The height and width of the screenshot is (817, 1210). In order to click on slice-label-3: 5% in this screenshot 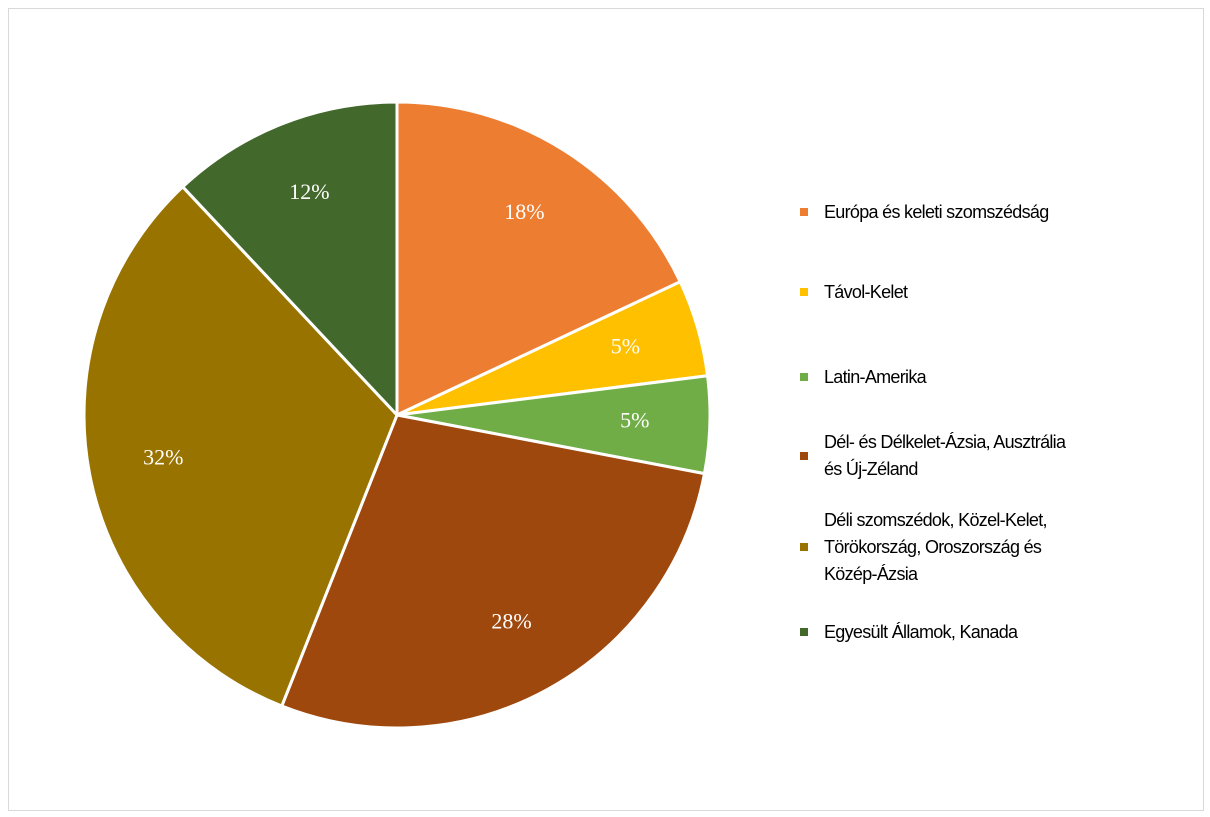, I will do `click(634, 420)`.